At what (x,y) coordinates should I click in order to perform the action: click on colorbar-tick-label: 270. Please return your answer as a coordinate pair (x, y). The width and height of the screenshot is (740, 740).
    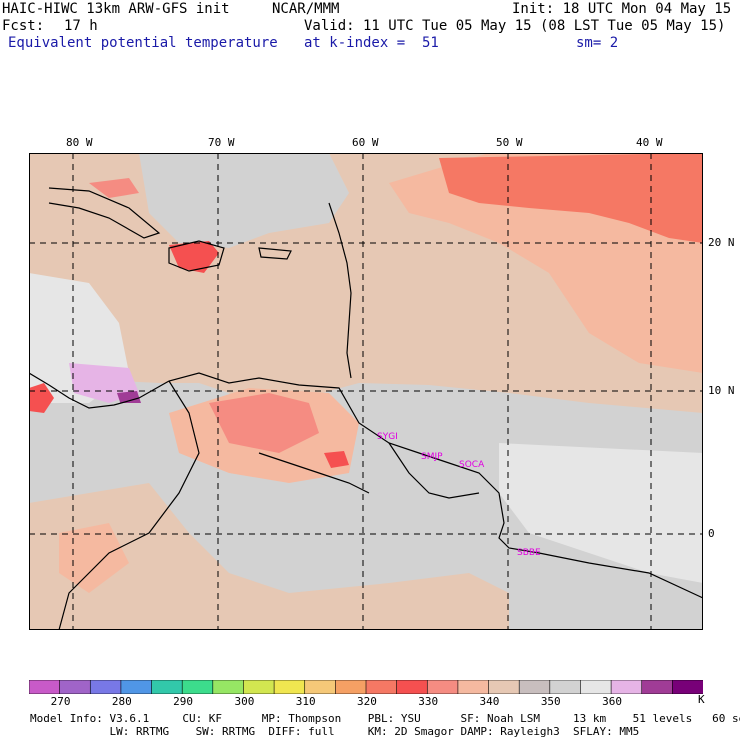
    Looking at the image, I should click on (60, 701).